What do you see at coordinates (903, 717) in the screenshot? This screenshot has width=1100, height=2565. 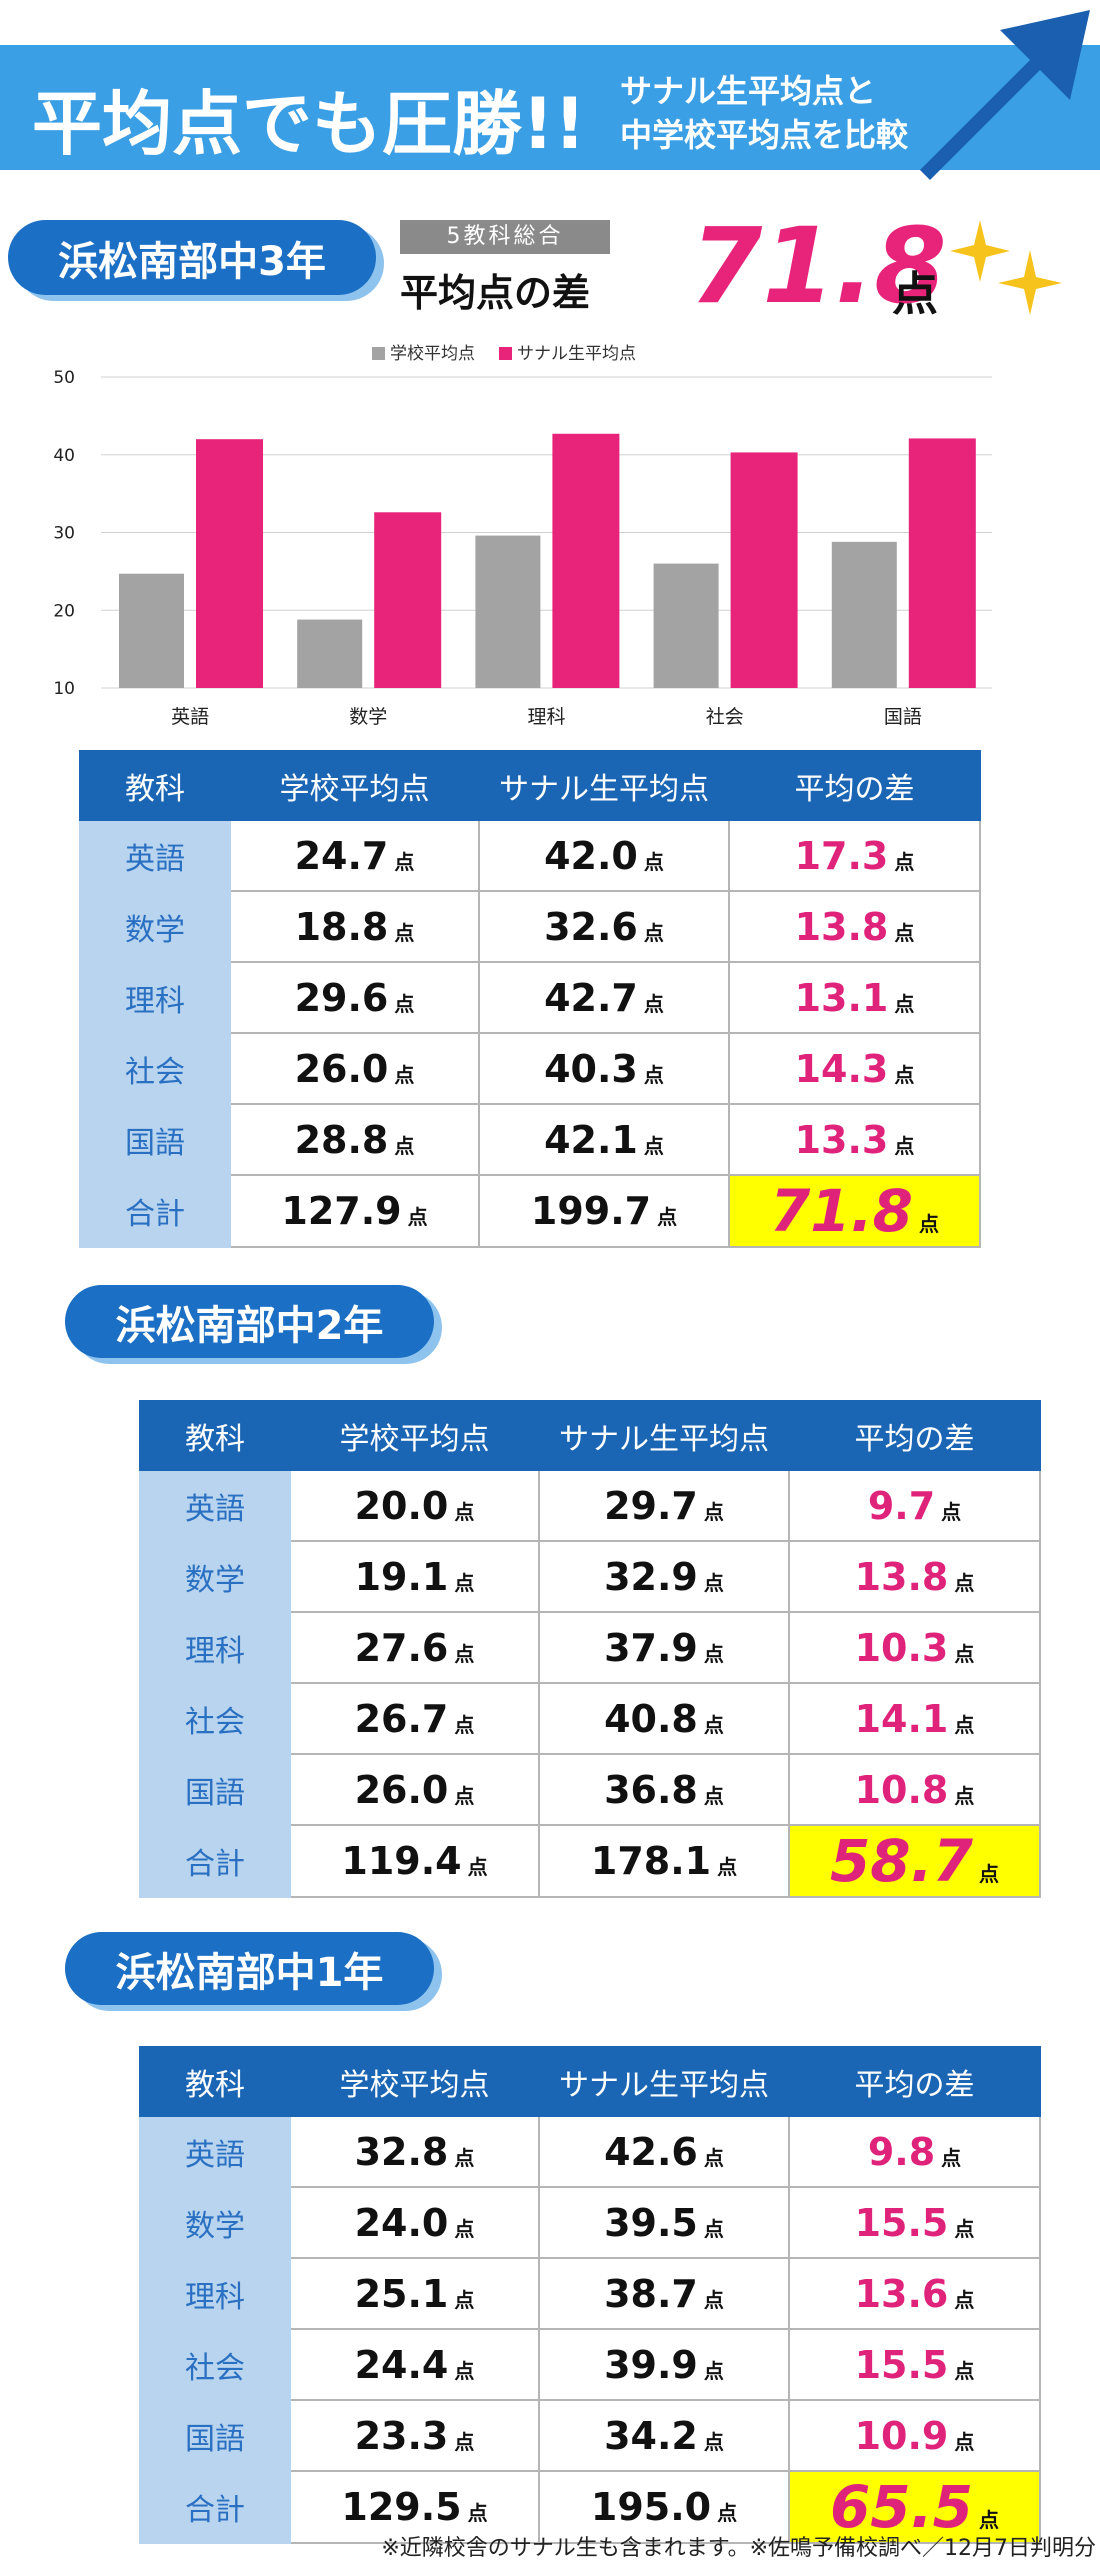 I see `x-tick-label: 国語` at bounding box center [903, 717].